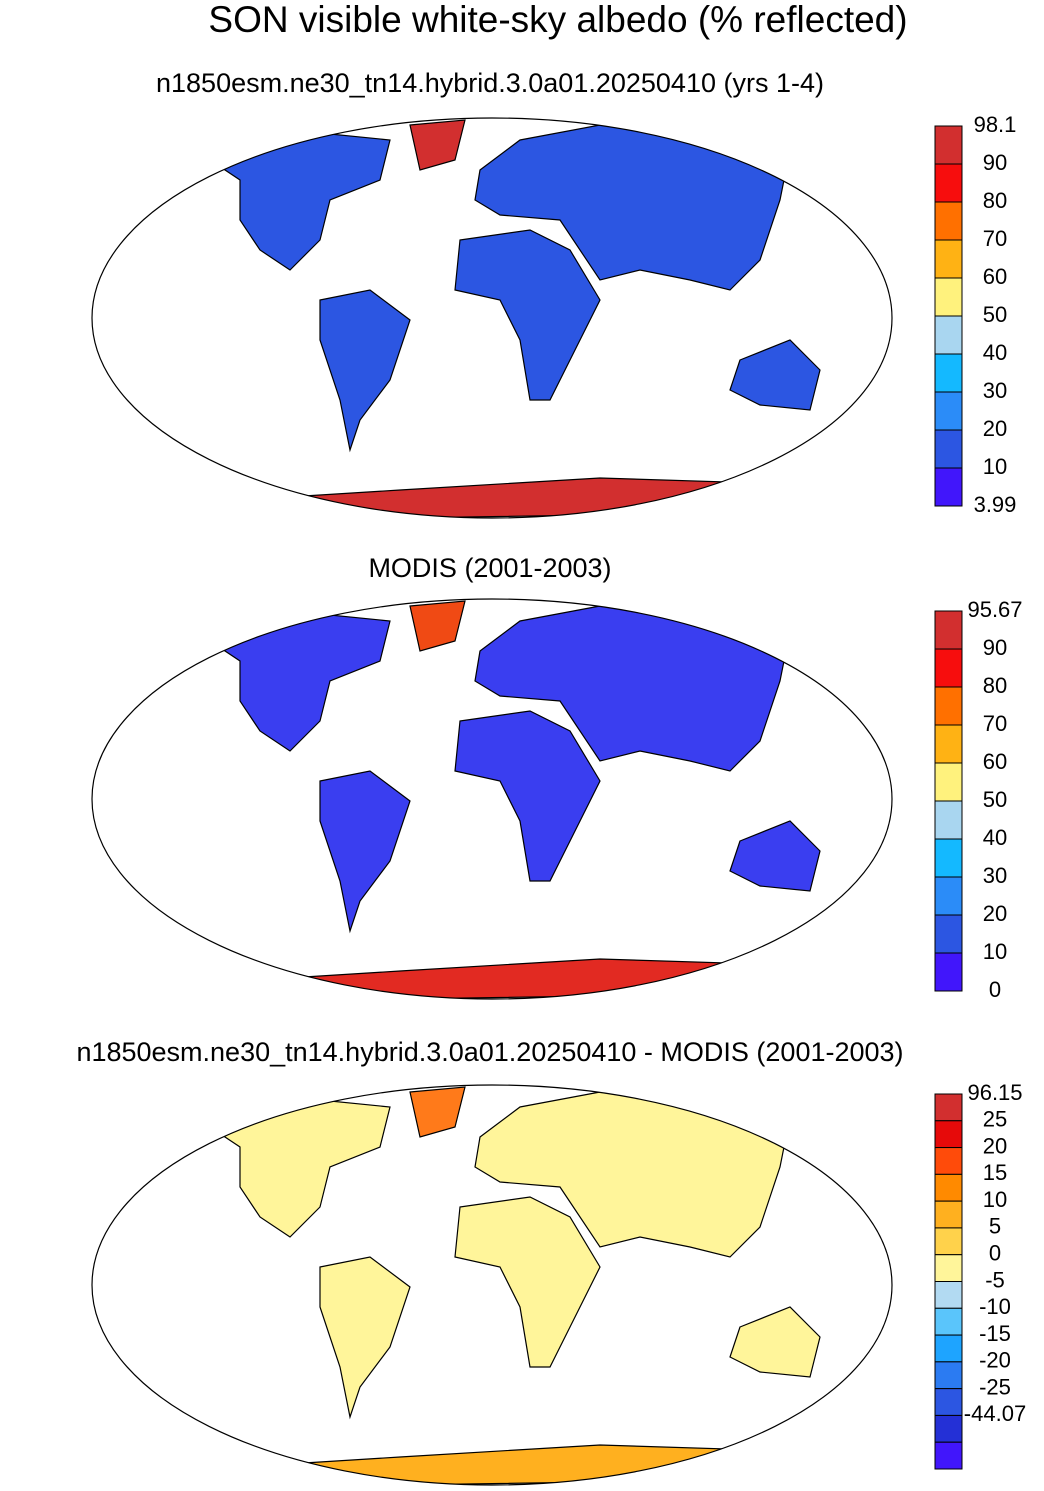  What do you see at coordinates (995, 1119) in the screenshot?
I see `colorbar-label: 25` at bounding box center [995, 1119].